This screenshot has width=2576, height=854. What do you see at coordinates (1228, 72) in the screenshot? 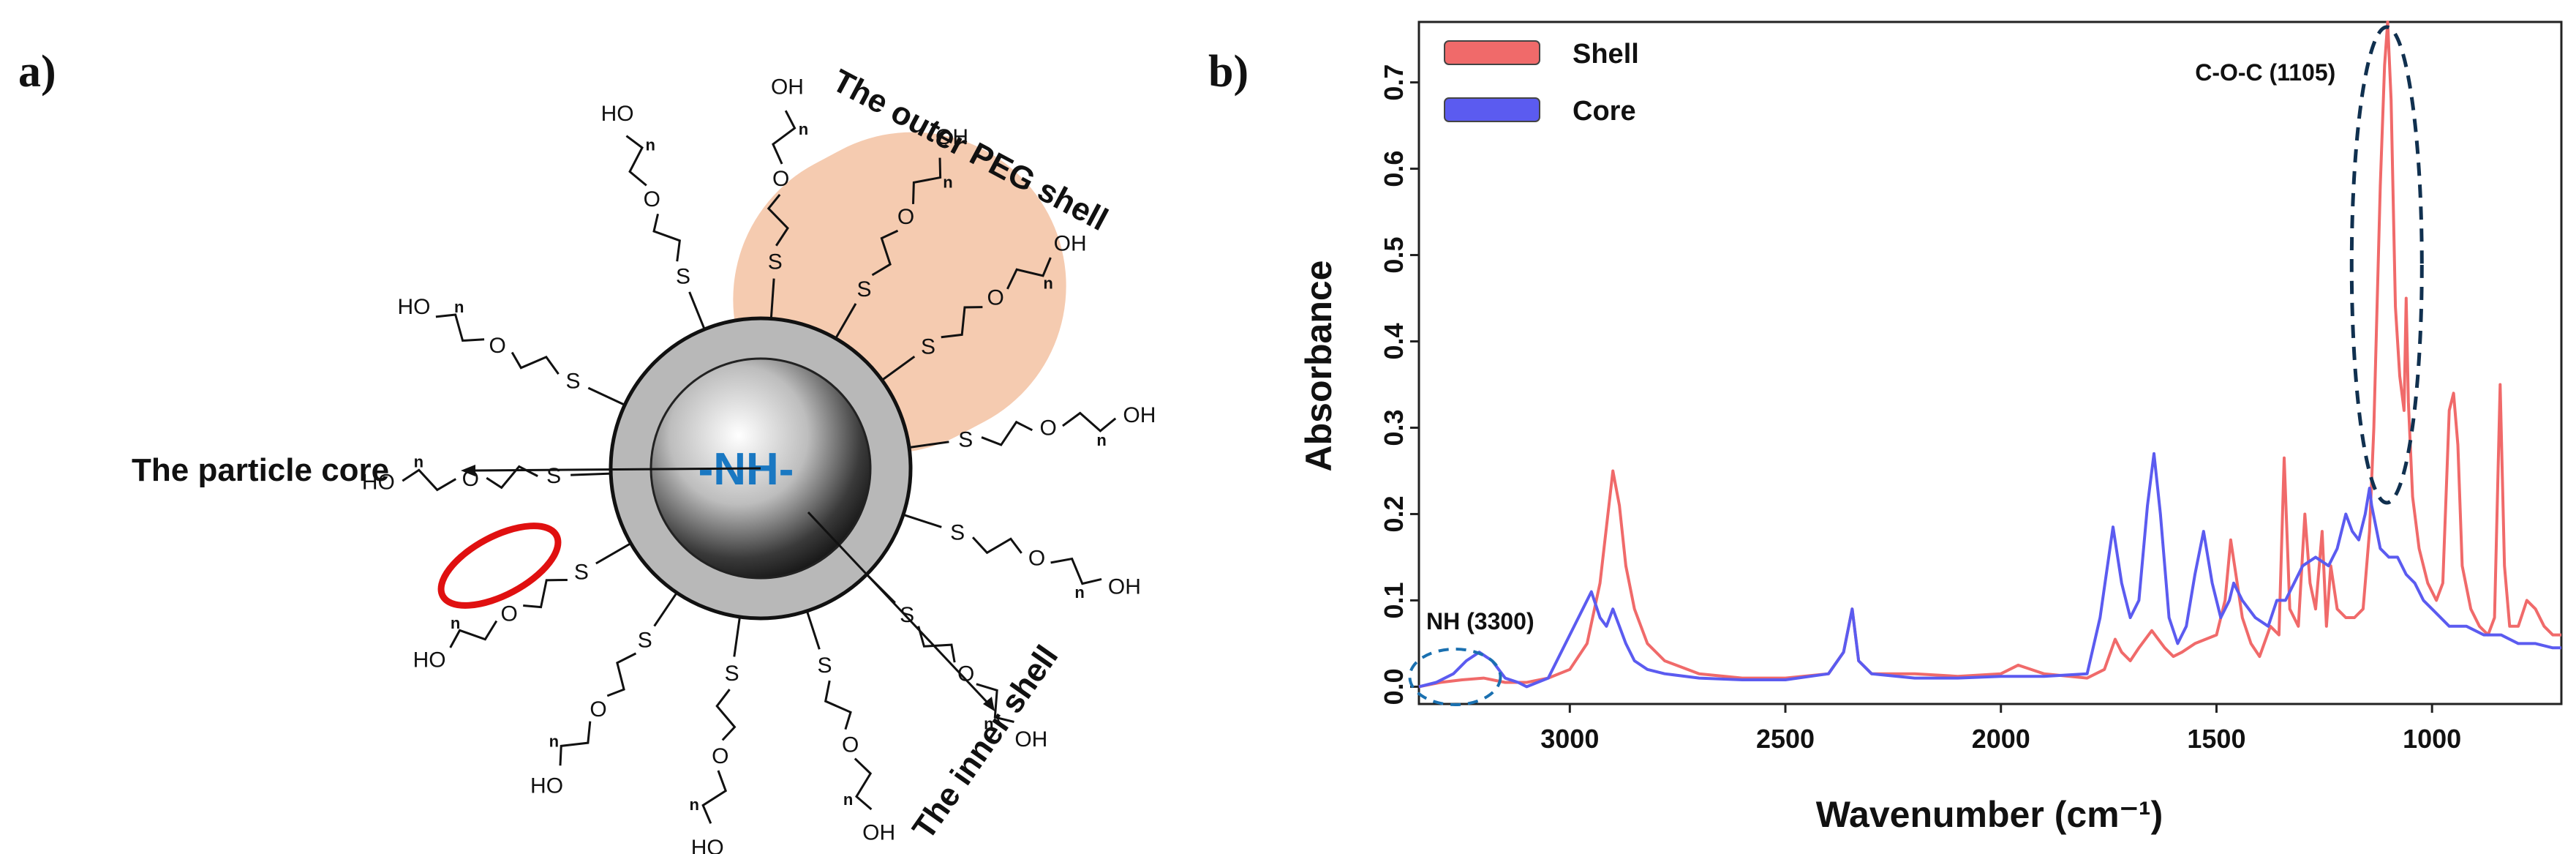
I see `panel-label-b: b)` at bounding box center [1228, 72].